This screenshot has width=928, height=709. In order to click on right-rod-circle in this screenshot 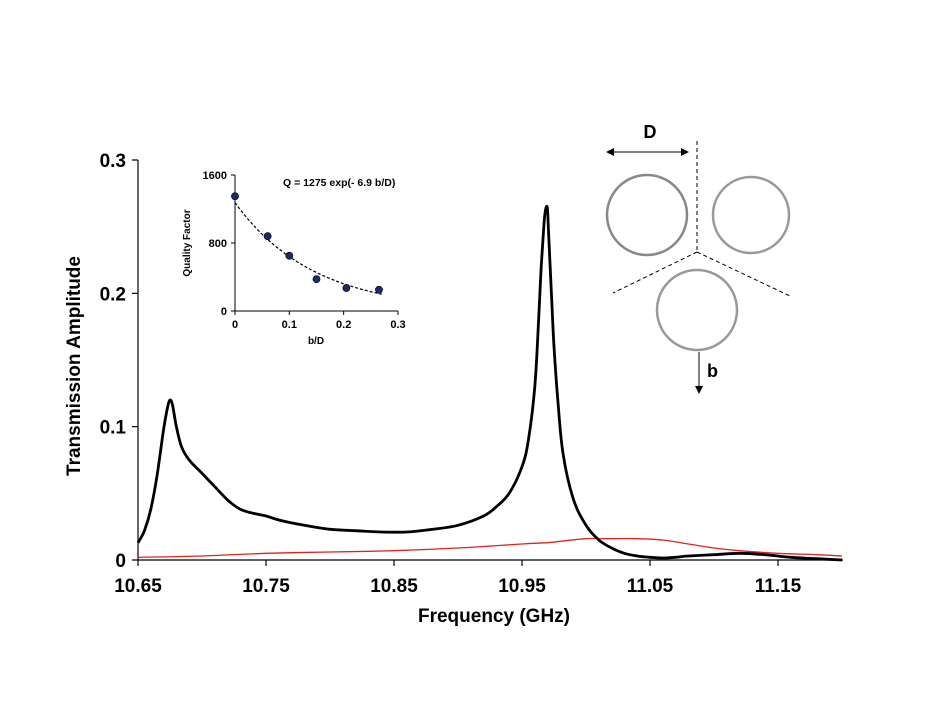, I will do `click(751, 215)`.